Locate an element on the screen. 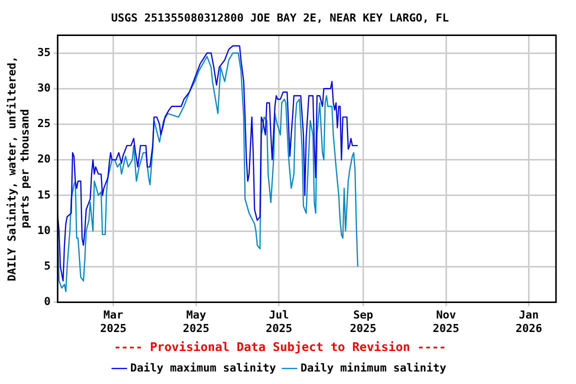 The width and height of the screenshot is (576, 384). x-tick-label: Mar 2025 is located at coordinates (113, 321).